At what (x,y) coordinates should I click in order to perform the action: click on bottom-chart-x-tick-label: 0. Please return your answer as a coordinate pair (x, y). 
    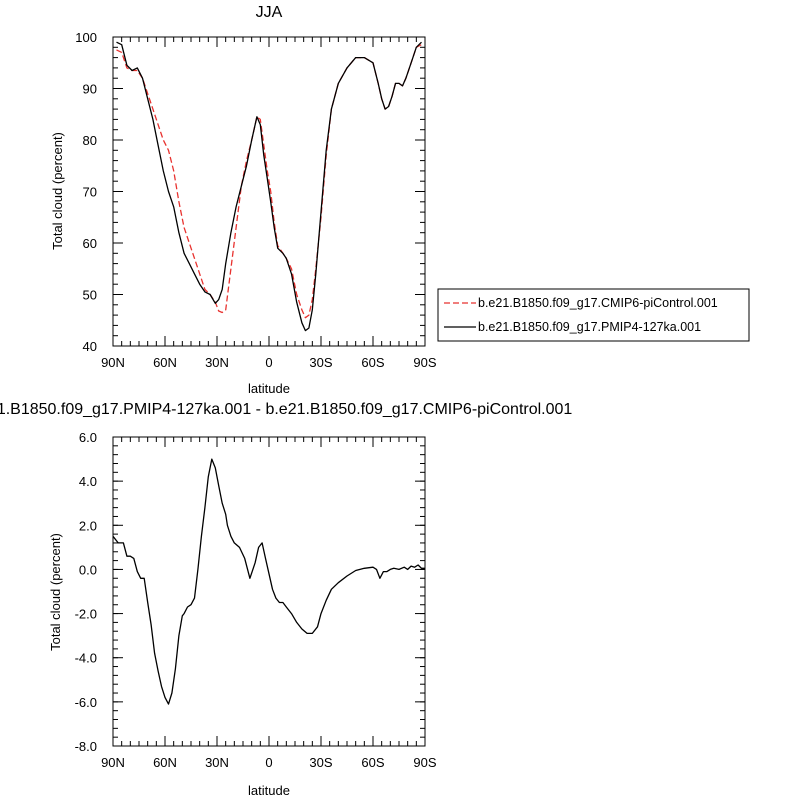
    Looking at the image, I should click on (268, 762).